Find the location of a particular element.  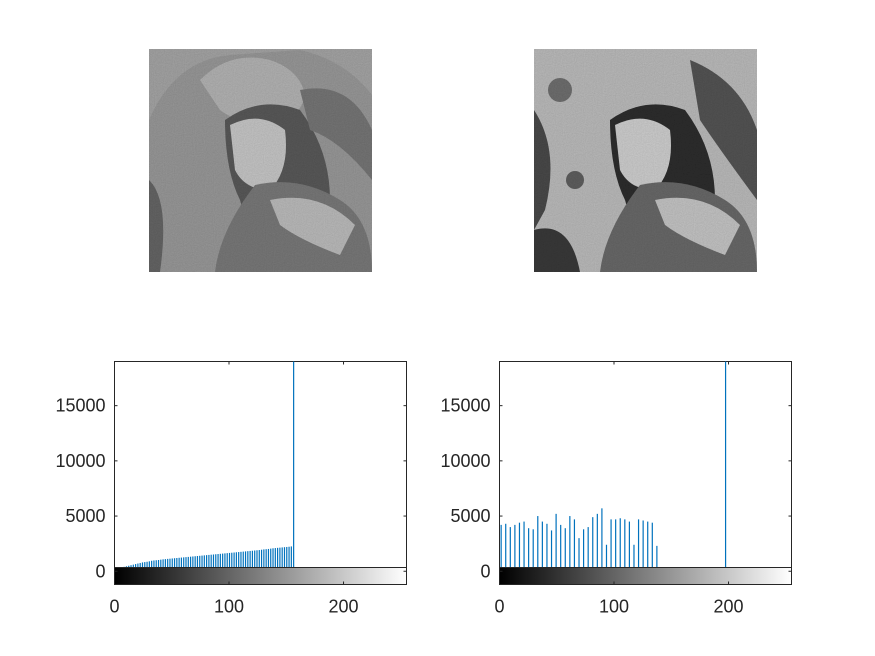

colorbar-right is located at coordinates (645, 576).